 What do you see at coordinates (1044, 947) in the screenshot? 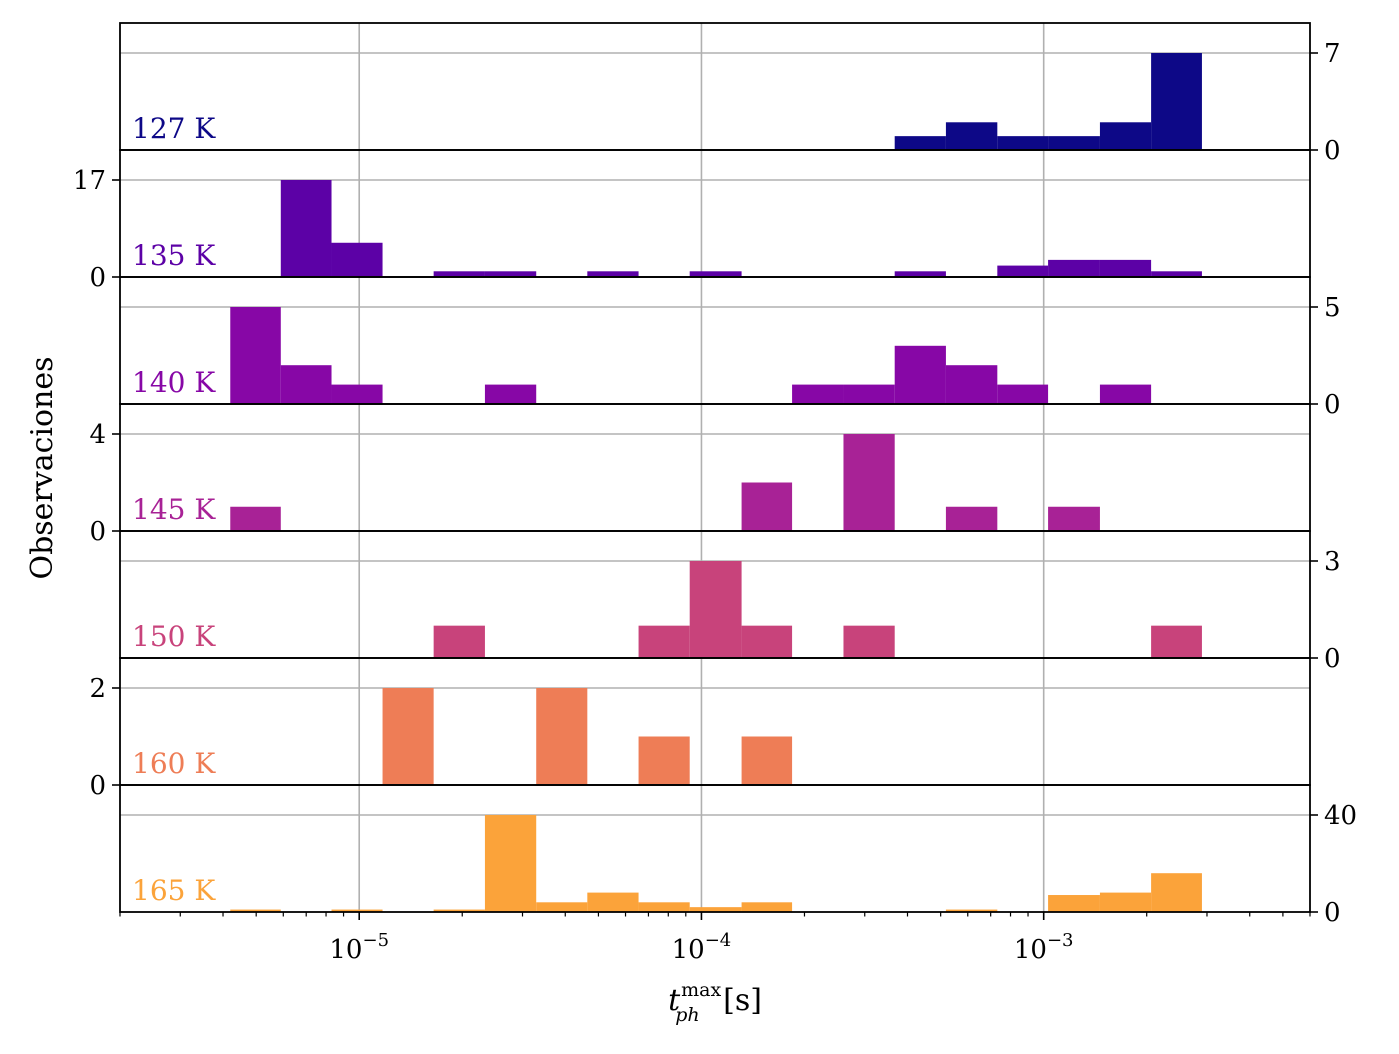
I see `x-tick-label: 10⁻³` at bounding box center [1044, 947].